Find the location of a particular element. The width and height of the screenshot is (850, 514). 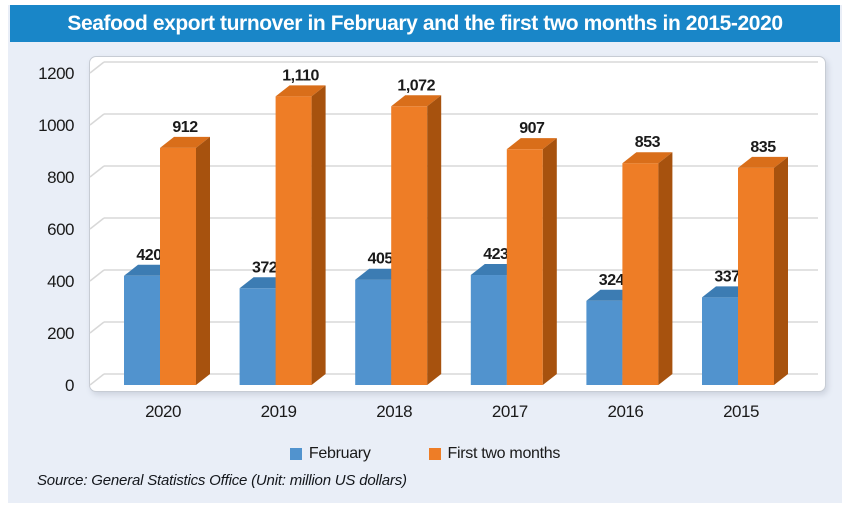

bar-value-label: 912 is located at coordinates (185, 127).